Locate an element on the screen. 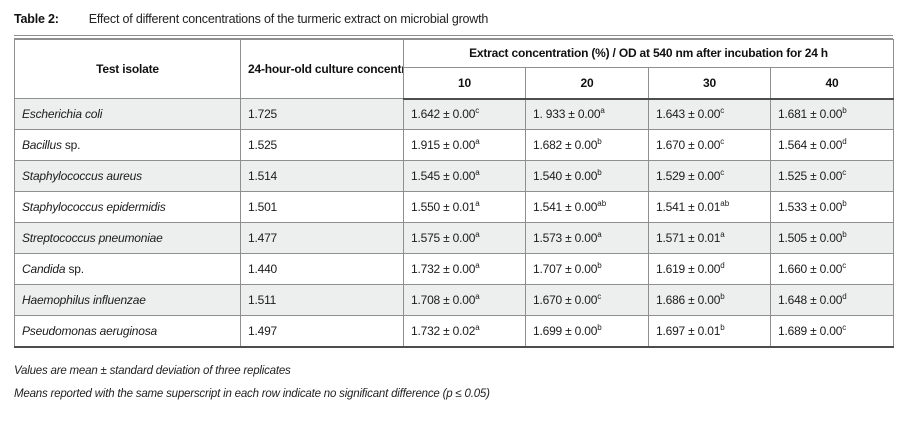 The width and height of the screenshot is (907, 422). header-concentration-30: 30 is located at coordinates (709, 83).